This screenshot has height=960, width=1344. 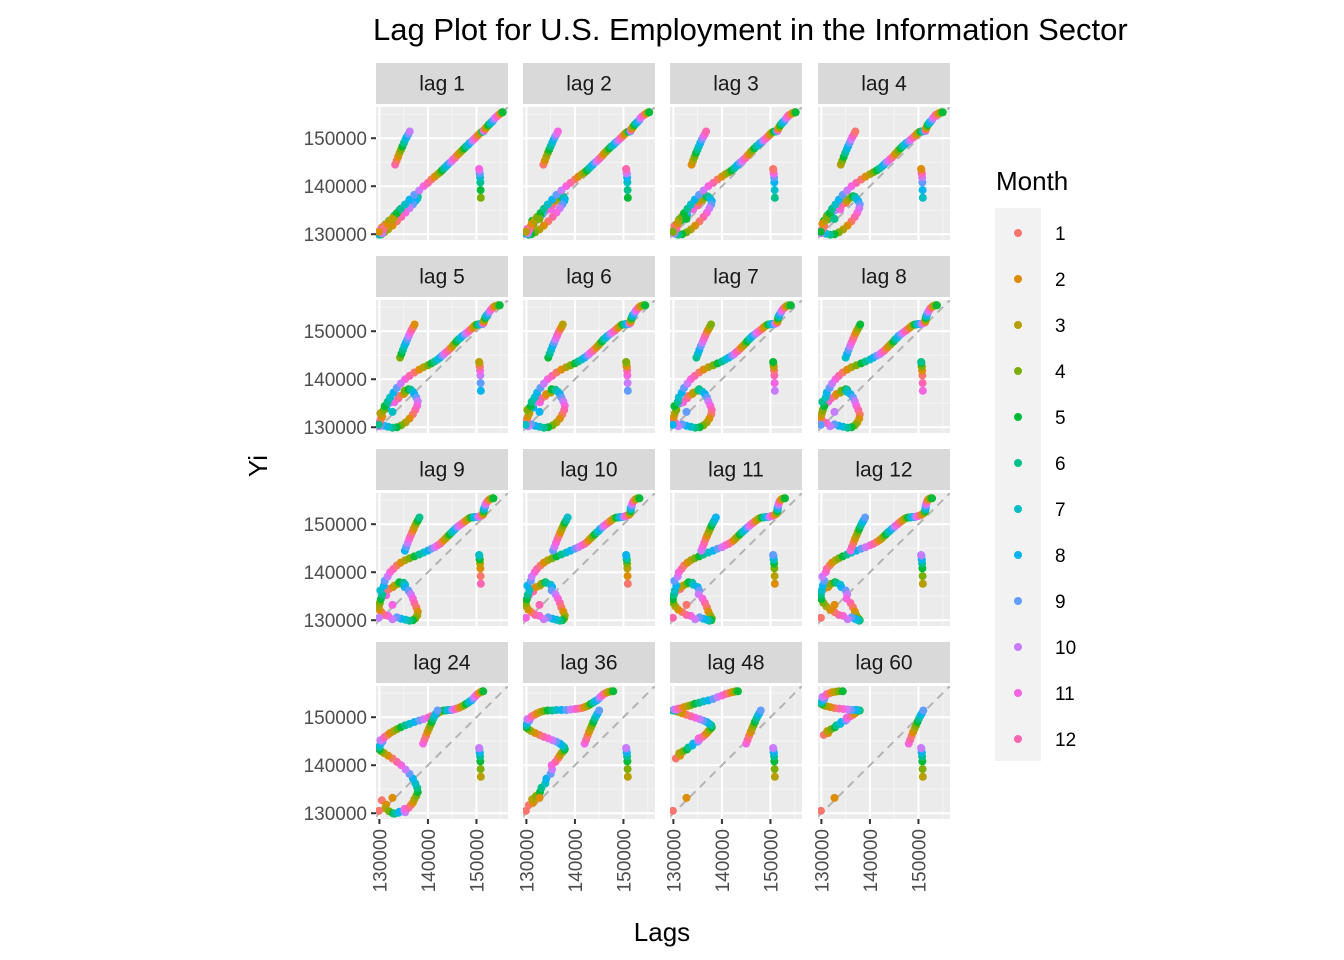 What do you see at coordinates (883, 470) in the screenshot?
I see `facet-strip-label: lag 12` at bounding box center [883, 470].